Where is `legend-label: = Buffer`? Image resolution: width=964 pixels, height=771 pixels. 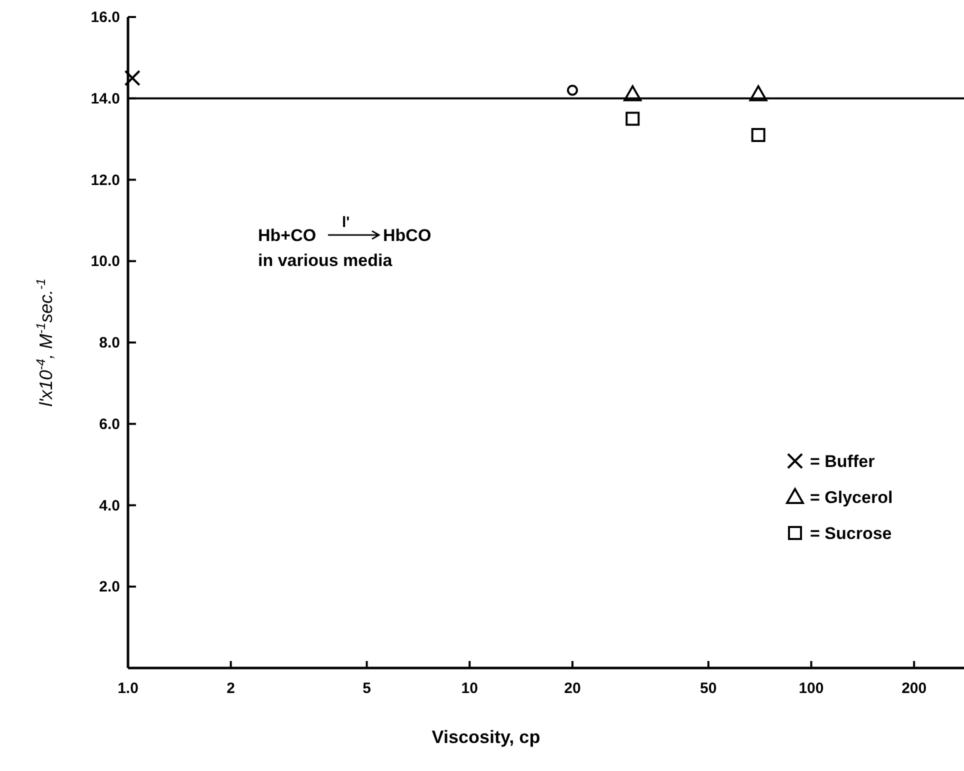
legend-label: = Buffer is located at coordinates (843, 461).